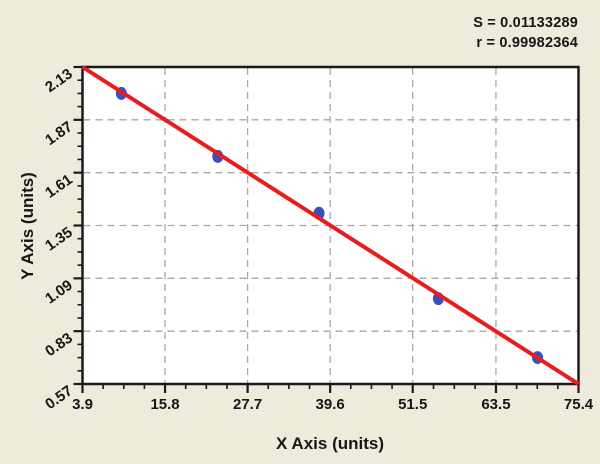 This screenshot has width=600, height=464. Describe the element at coordinates (59, 345) in the screenshot. I see `y-tick-label: 0.83` at that location.